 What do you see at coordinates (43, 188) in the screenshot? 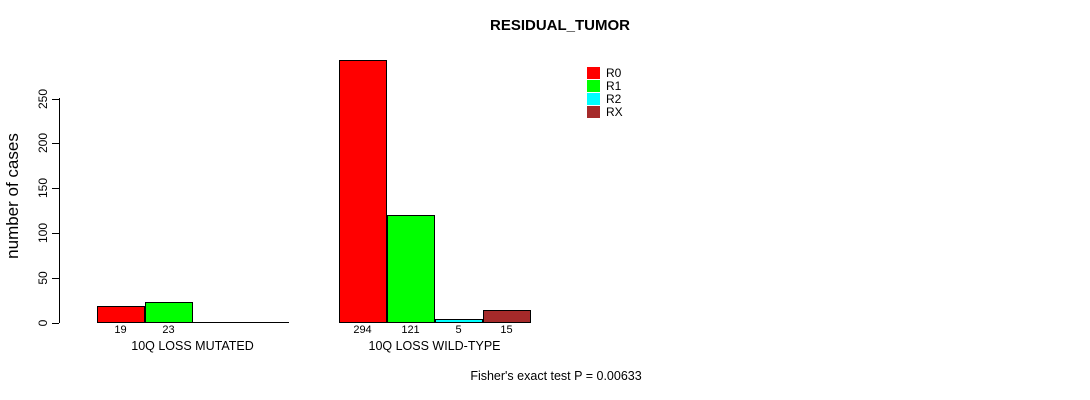
I see `y-tick-label: 150` at bounding box center [43, 188].